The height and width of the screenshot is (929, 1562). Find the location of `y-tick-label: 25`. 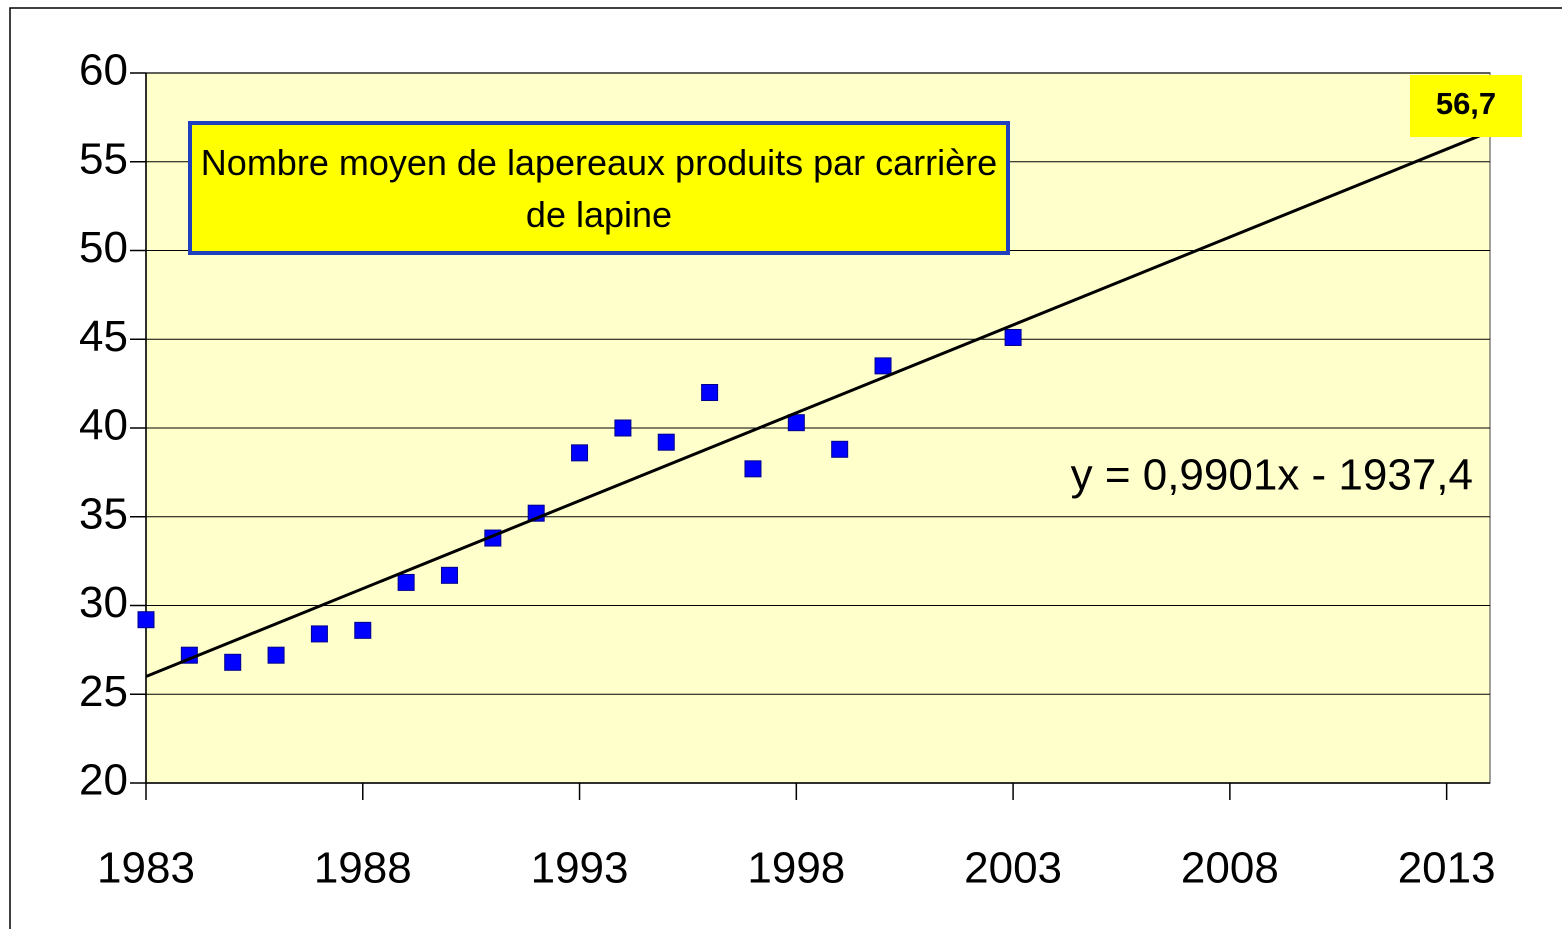

y-tick-label: 25 is located at coordinates (103, 691).